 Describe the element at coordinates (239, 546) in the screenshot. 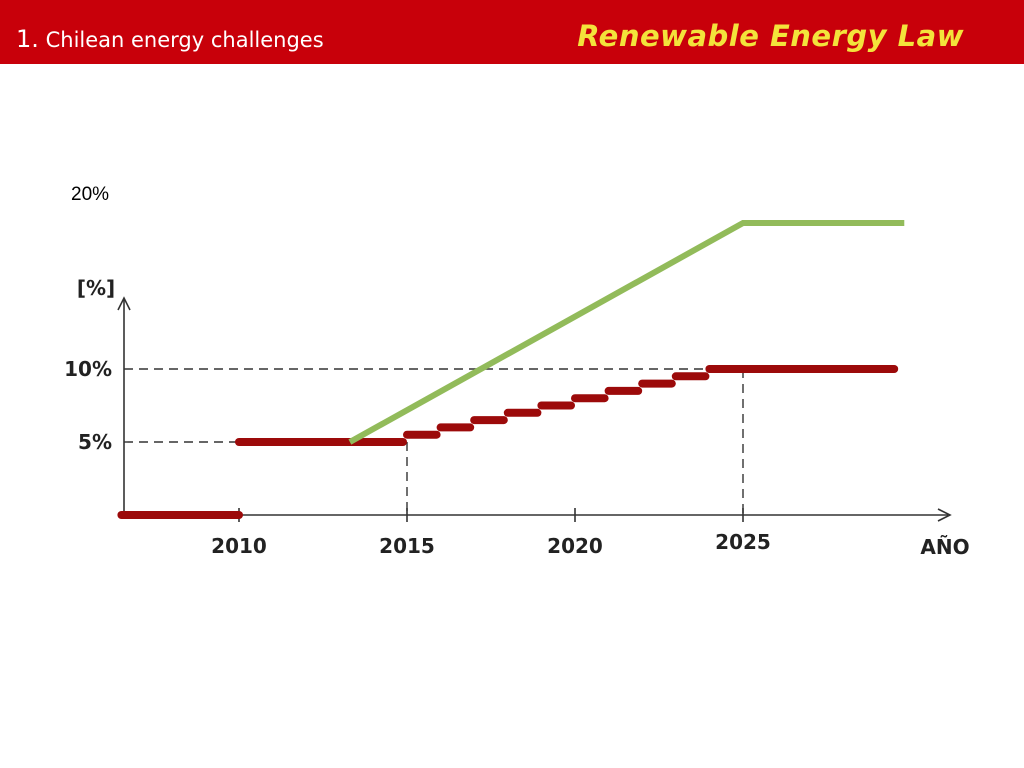

I see `x-tick-label-2010: 2010` at that location.